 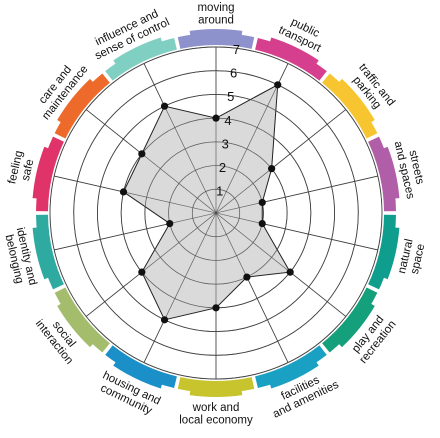 What do you see at coordinates (28, 170) in the screenshot?
I see `category-label-line: safe` at bounding box center [28, 170].